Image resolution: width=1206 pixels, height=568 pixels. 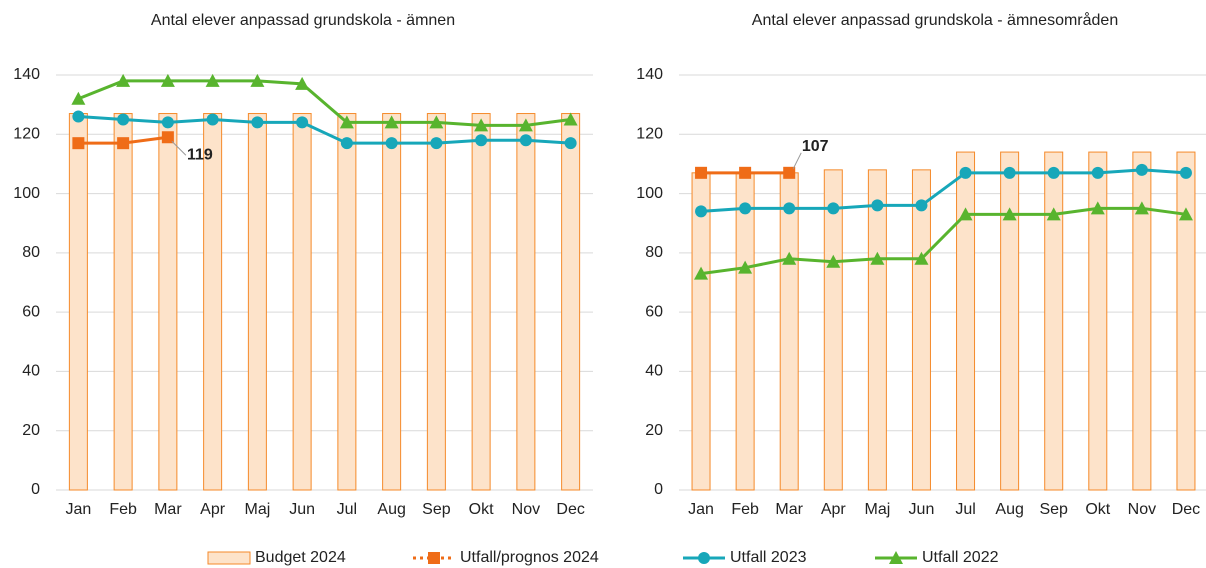 I want to click on x-tick-label: Okt, so click(x=481, y=509).